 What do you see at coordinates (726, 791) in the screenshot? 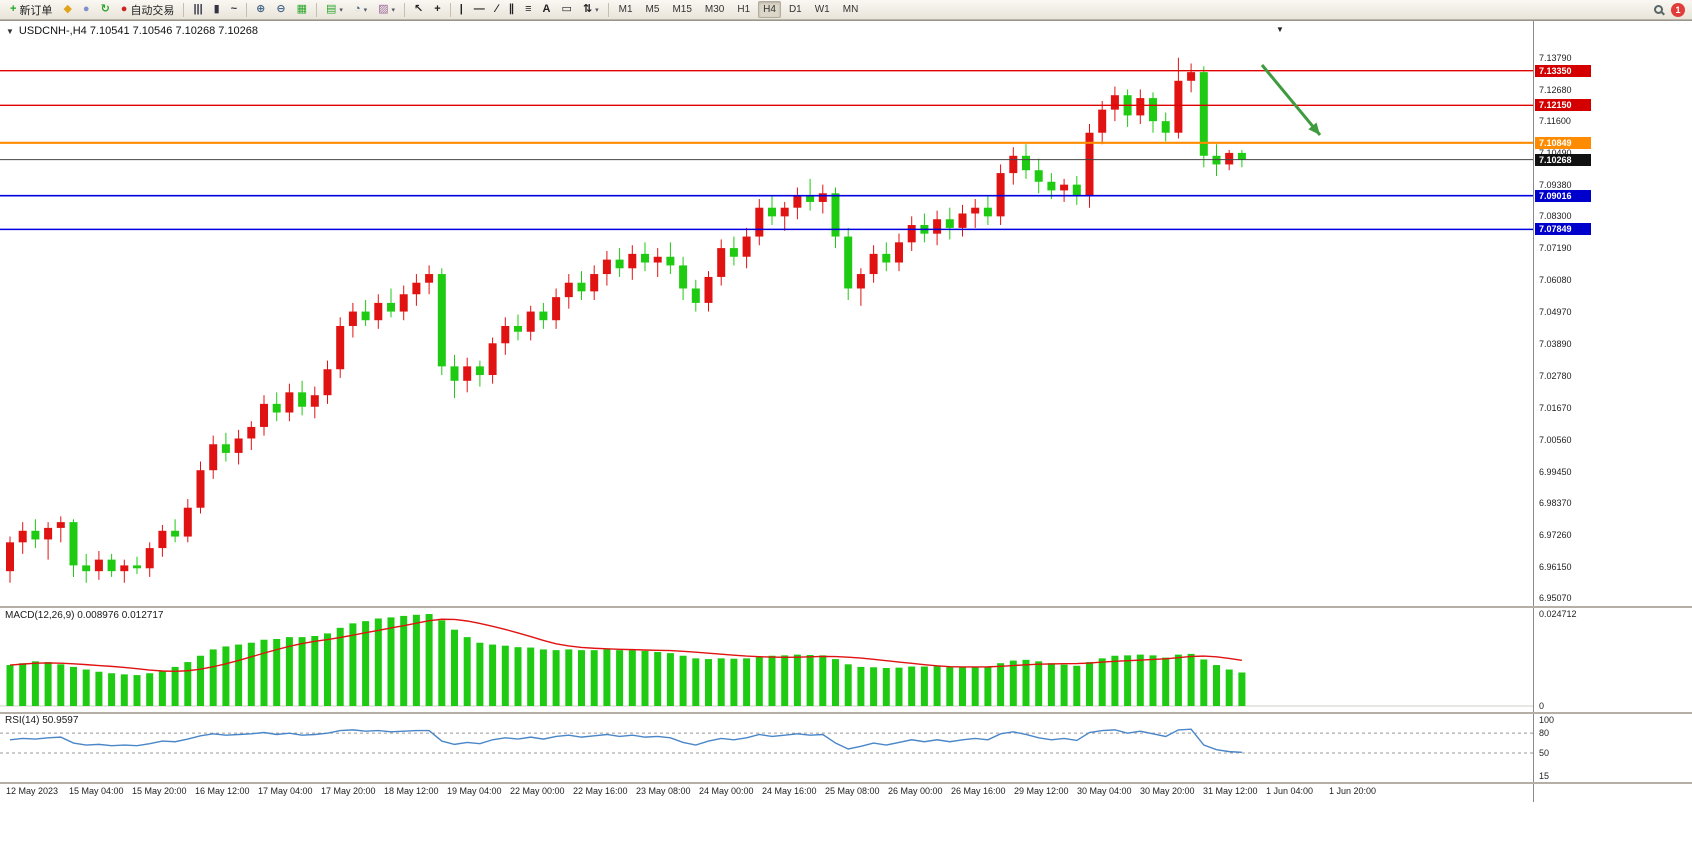
I see `time-tick: 24 May 00:00` at bounding box center [726, 791].